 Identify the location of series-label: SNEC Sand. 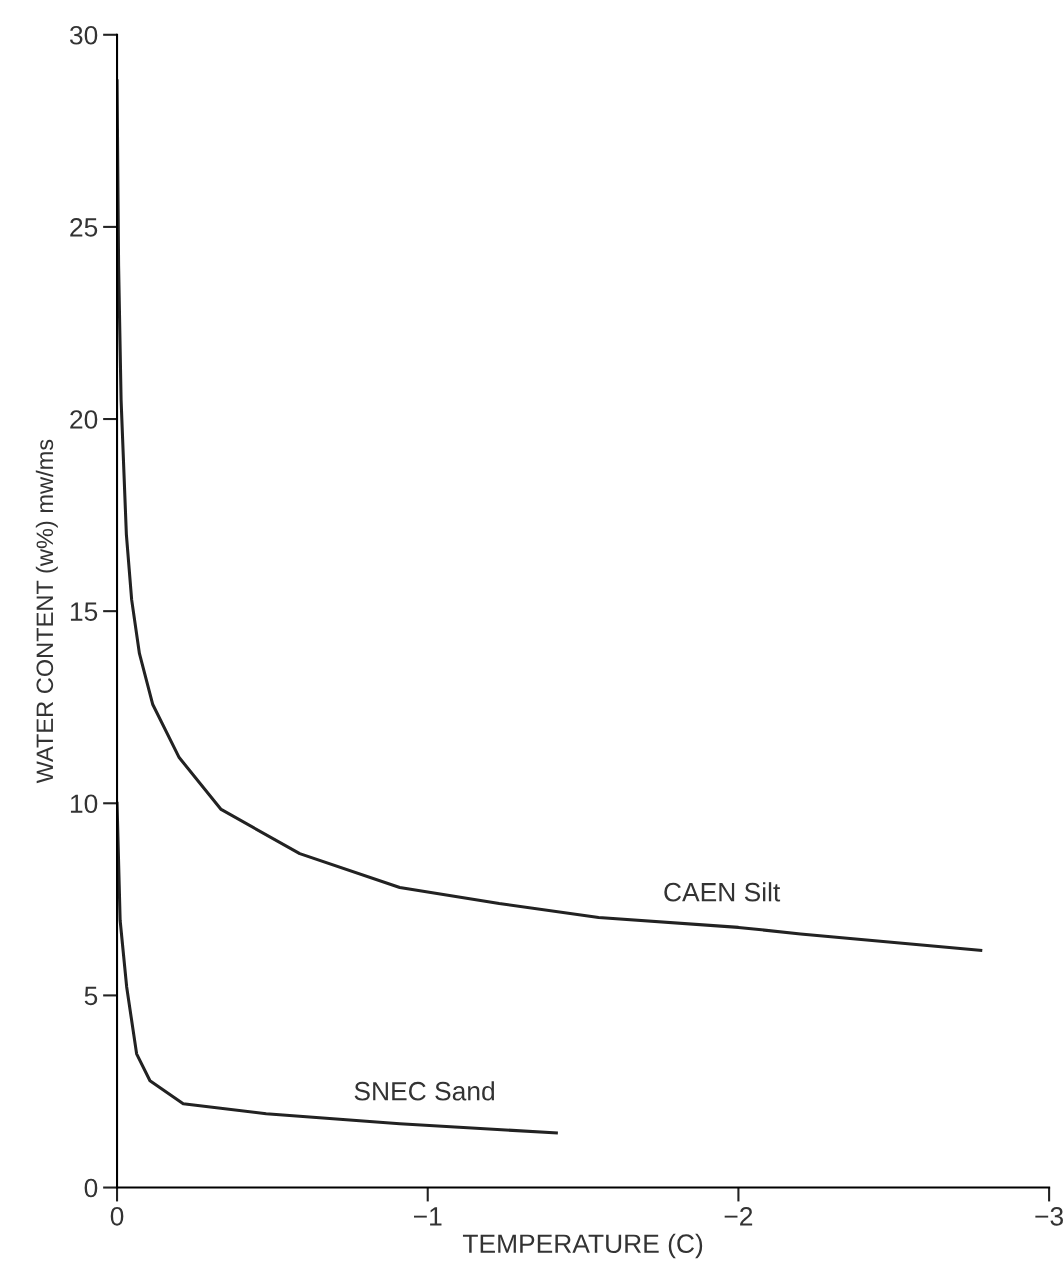
(424, 1091).